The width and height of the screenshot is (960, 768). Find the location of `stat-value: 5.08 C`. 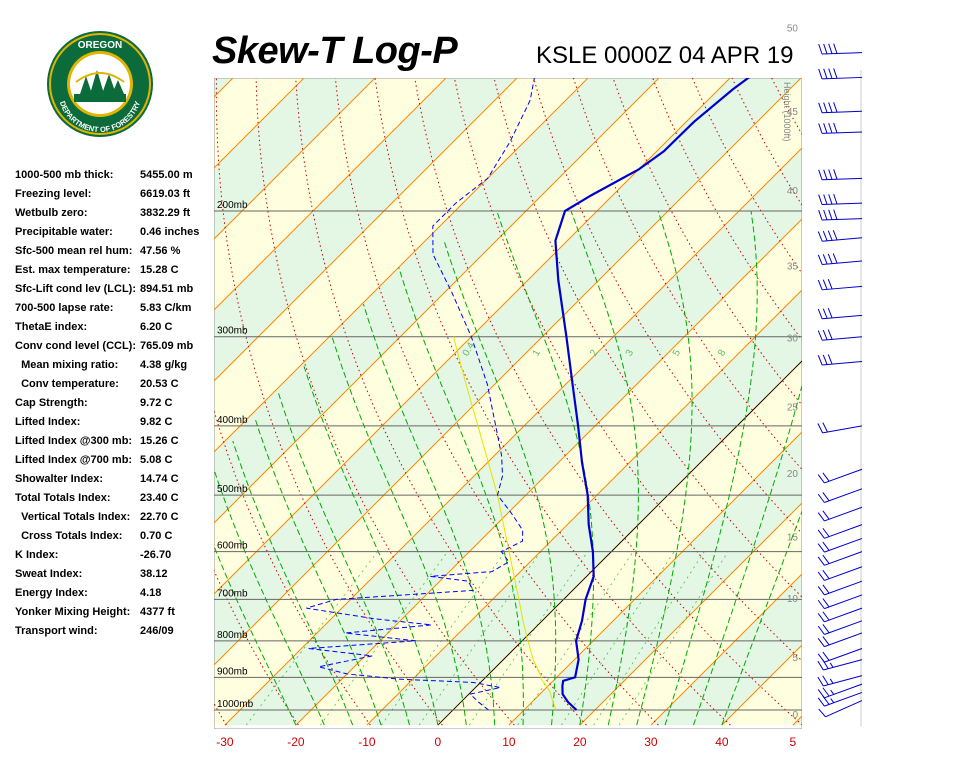

stat-value: 5.08 C is located at coordinates (156, 460).